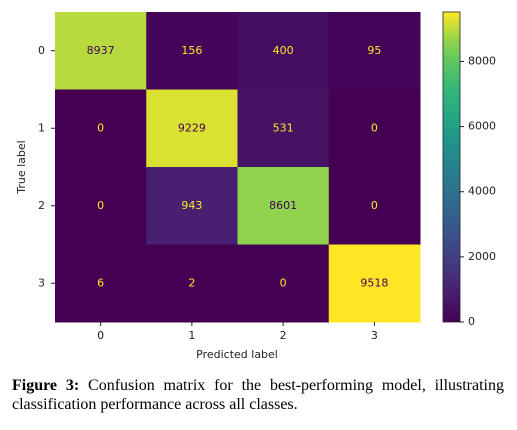 Image resolution: width=517 pixels, height=430 pixels. What do you see at coordinates (191, 335) in the screenshot?
I see `x-tick-label: 1` at bounding box center [191, 335].